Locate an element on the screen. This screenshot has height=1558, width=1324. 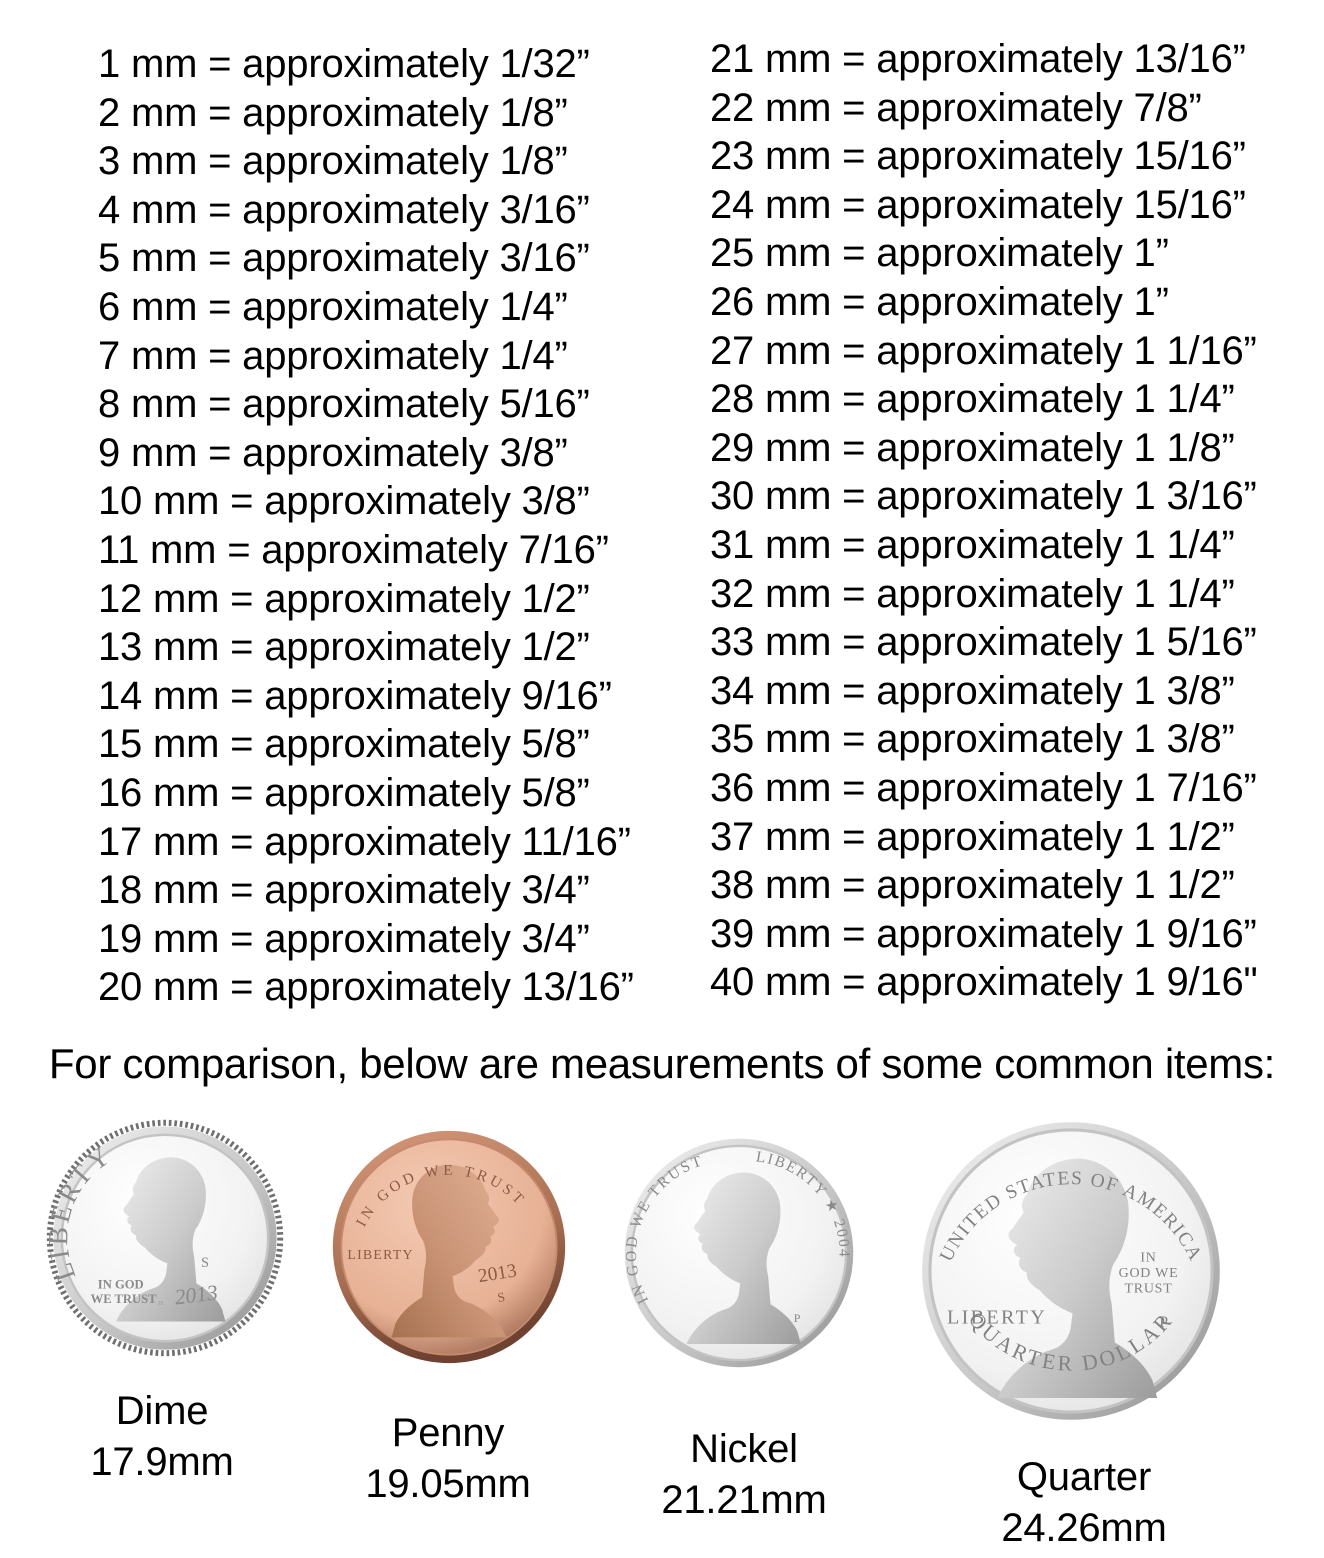
penny-coin-image: IN GOD WE TRUST LIBERTY 2013 S is located at coordinates (449, 1249).